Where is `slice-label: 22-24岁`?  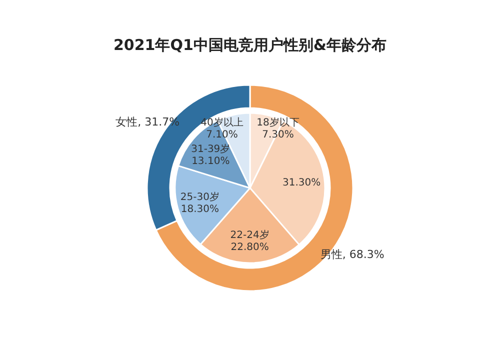 slice-label: 22-24岁 is located at coordinates (250, 235).